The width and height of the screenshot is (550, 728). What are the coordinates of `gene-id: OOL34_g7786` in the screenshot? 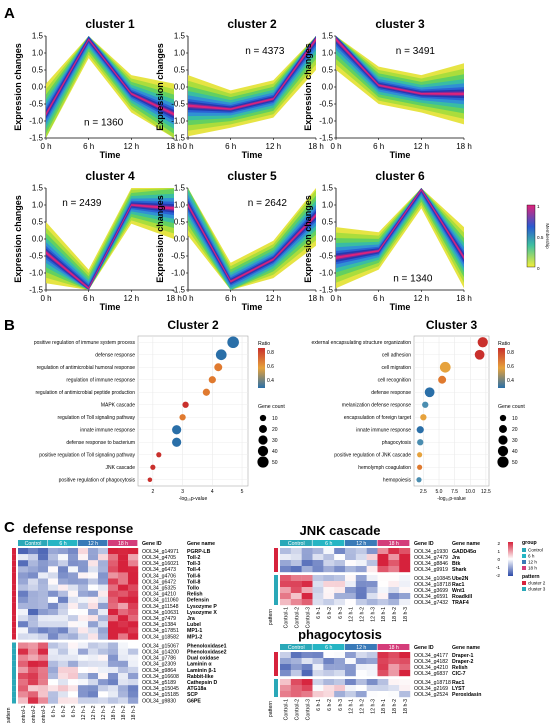 It's located at (159, 659).